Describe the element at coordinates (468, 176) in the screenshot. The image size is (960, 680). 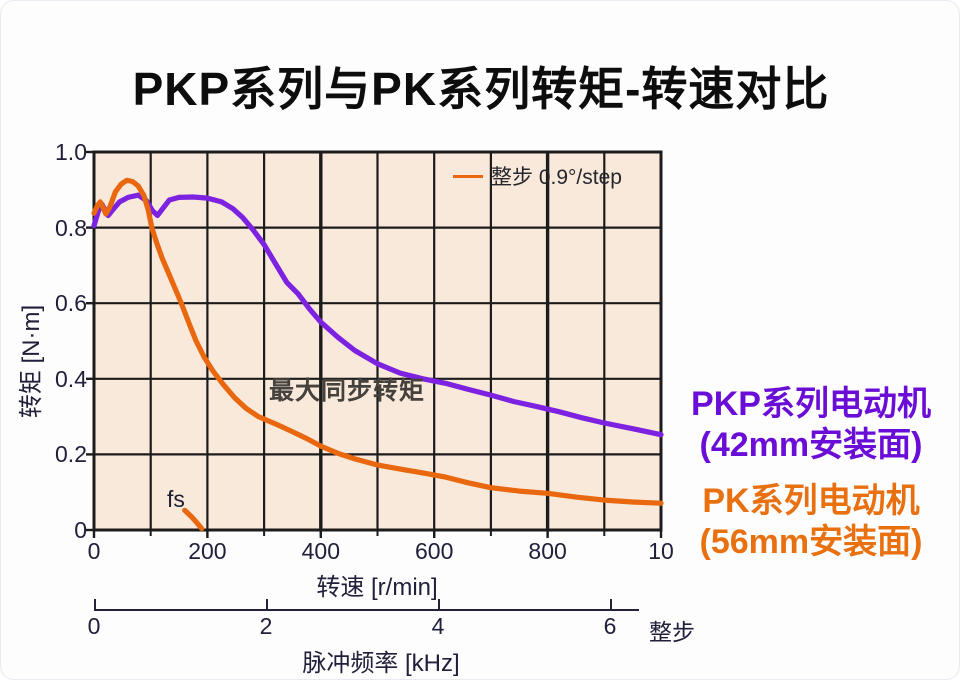
I see `legend-line-swatch` at that location.